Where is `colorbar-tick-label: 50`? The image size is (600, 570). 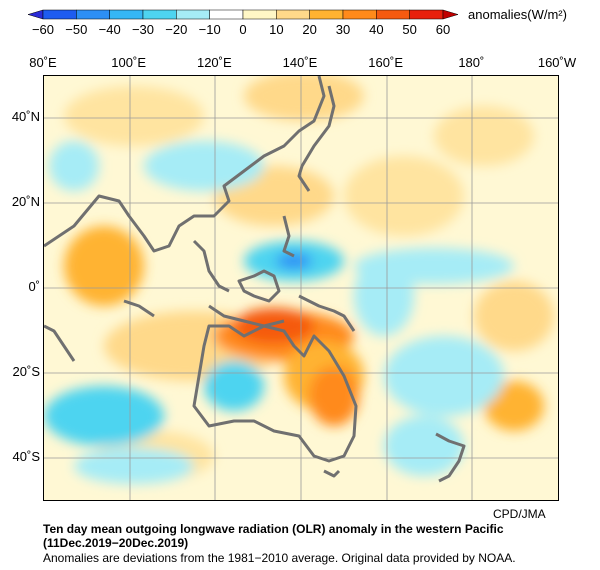 colorbar-tick-label: 50 is located at coordinates (409, 29).